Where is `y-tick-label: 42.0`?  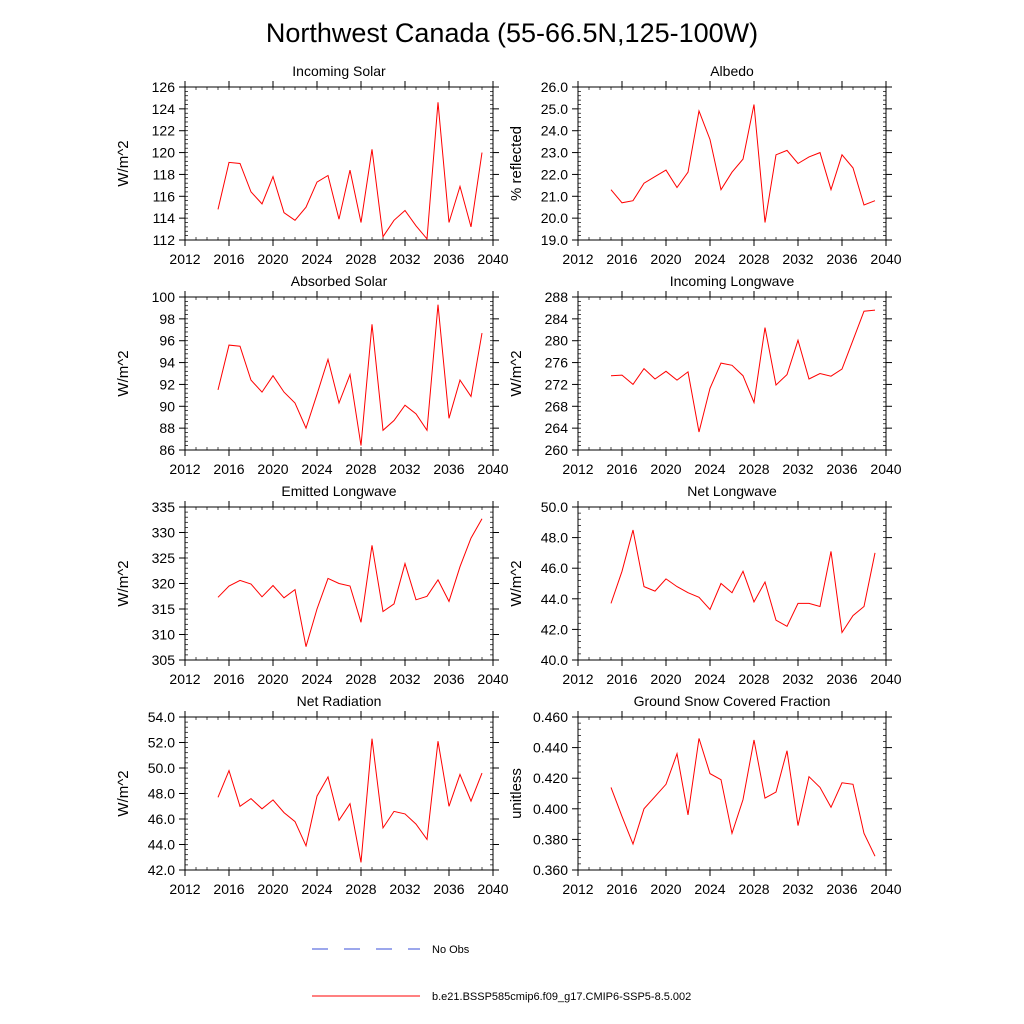 y-tick-label: 42.0 is located at coordinates (554, 629).